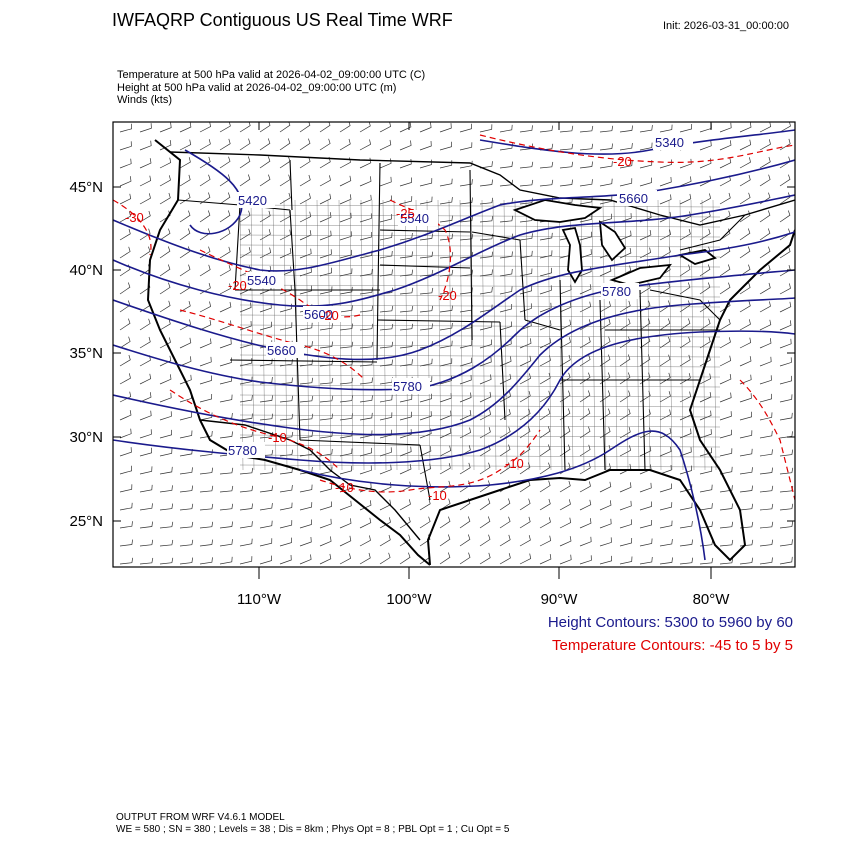 The height and width of the screenshot is (850, 850). What do you see at coordinates (633, 198) in the screenshot?
I see `height-label-5660-east: 5660` at bounding box center [633, 198].